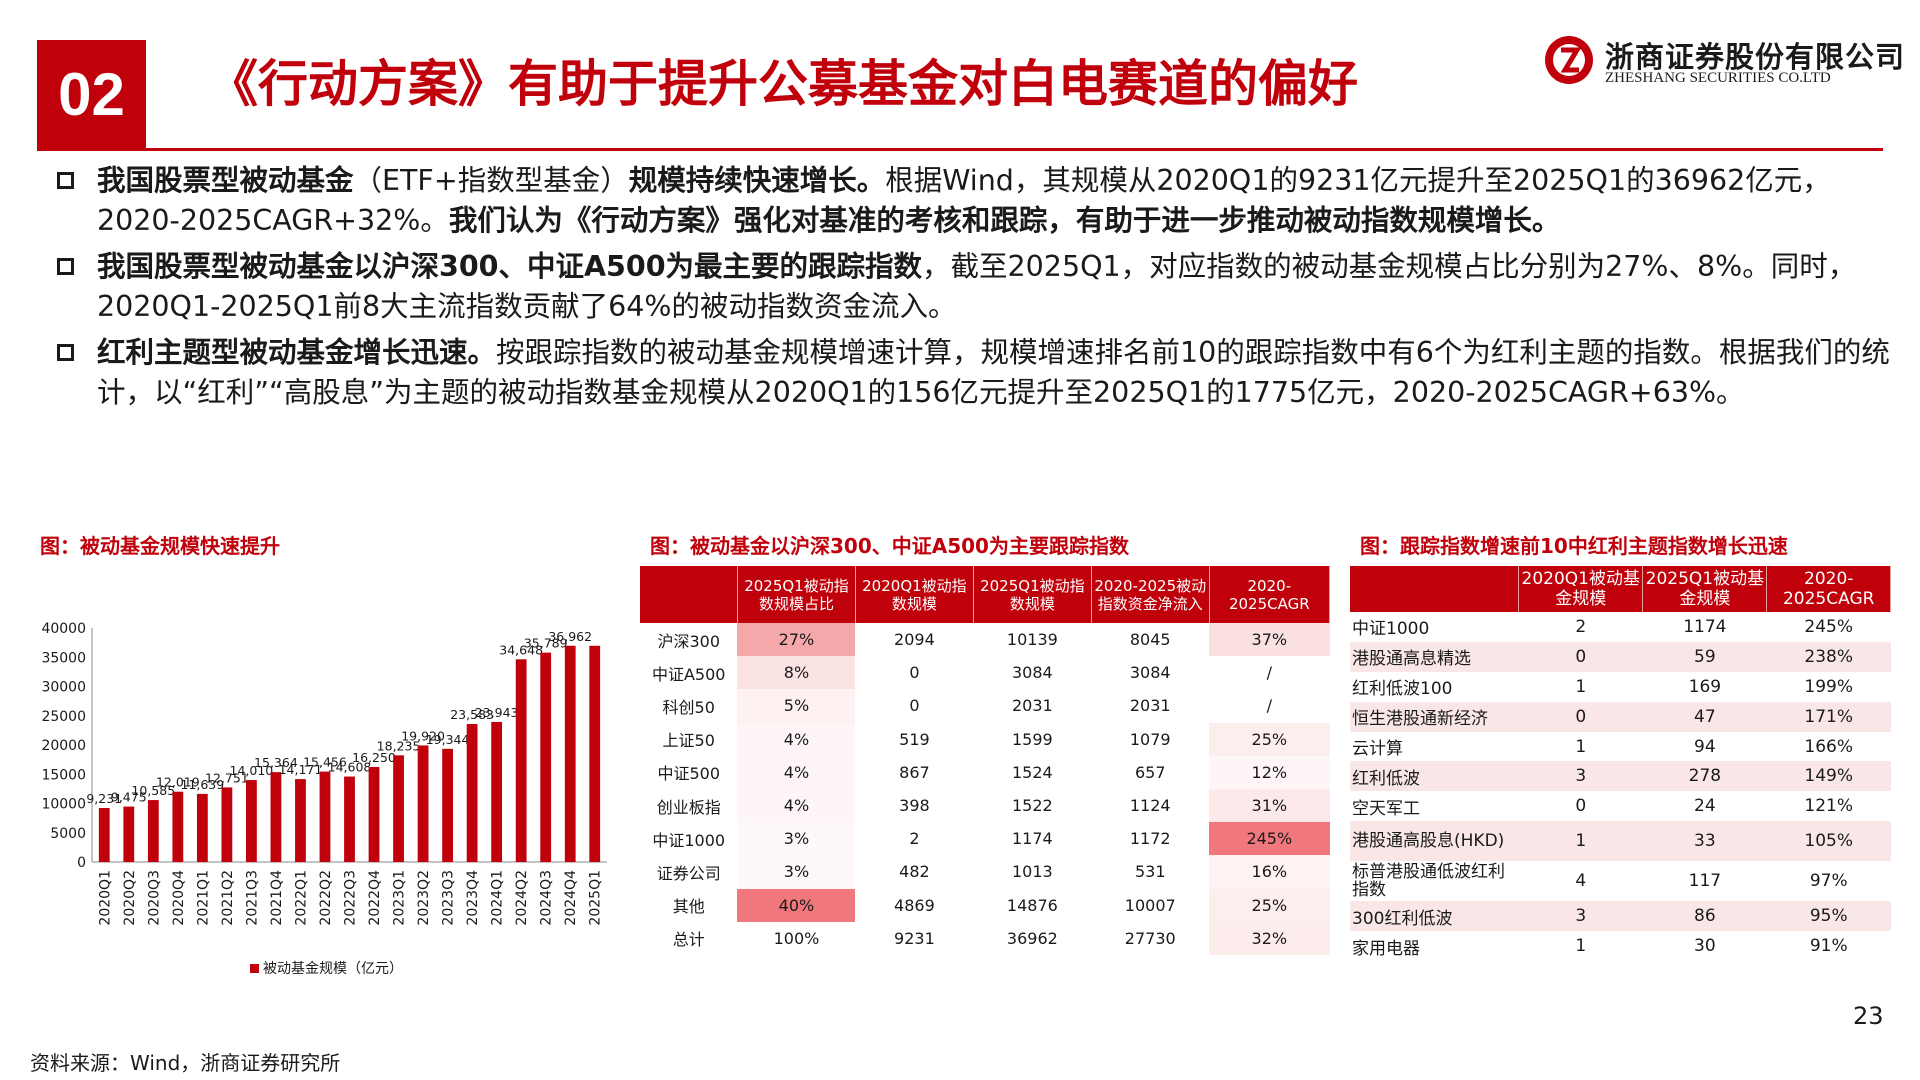  What do you see at coordinates (914, 772) in the screenshot?
I see `table-cell: 867` at bounding box center [914, 772].